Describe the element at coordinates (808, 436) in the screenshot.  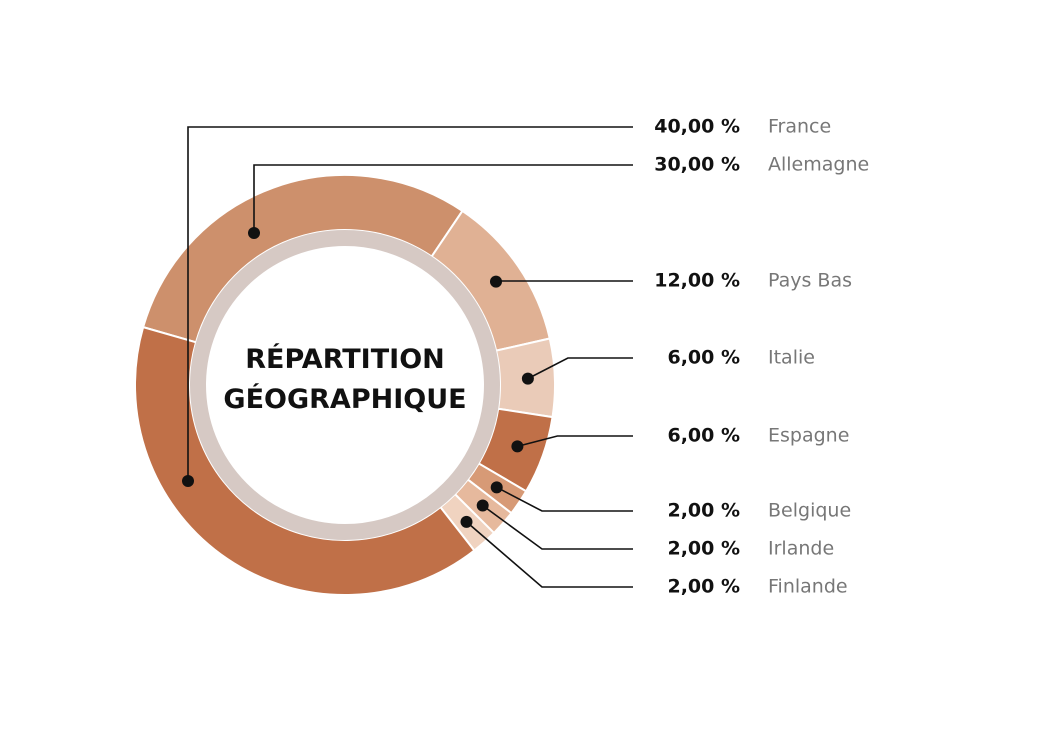
I see `category-label: Espagne` at that location.